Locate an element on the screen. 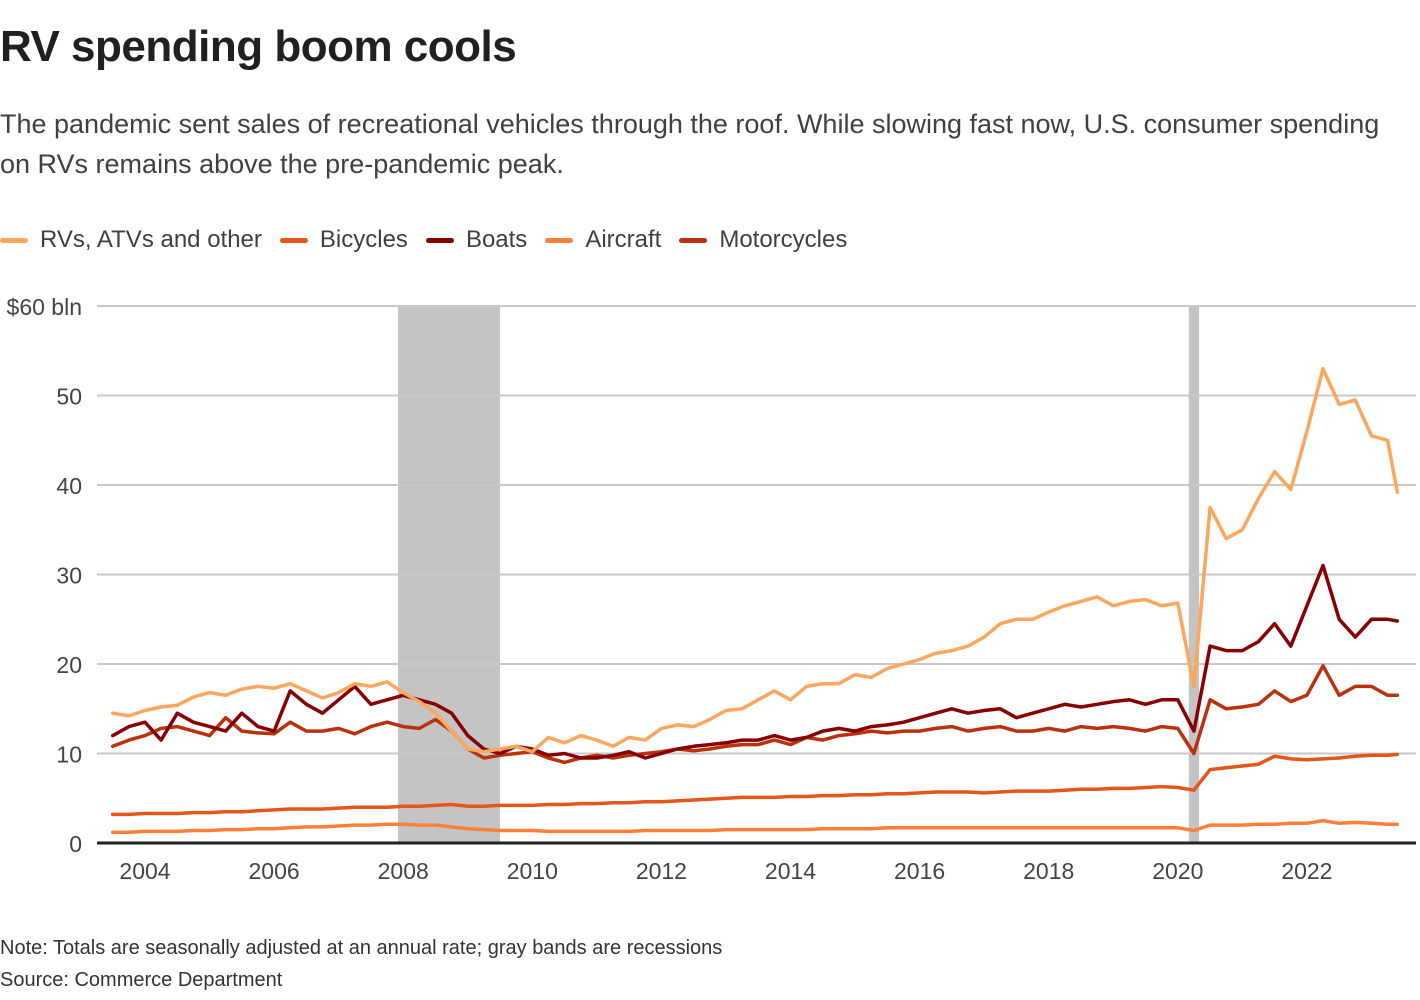 This screenshot has height=1000, width=1420. x-tick-label-2010: 2010 is located at coordinates (532, 871).